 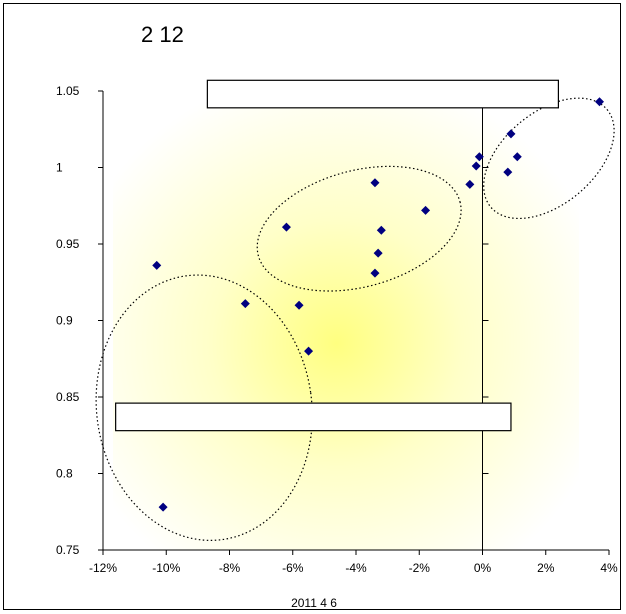 What do you see at coordinates (314, 602) in the screenshot?
I see `x-axis-label: 2011 4 6` at bounding box center [314, 602].